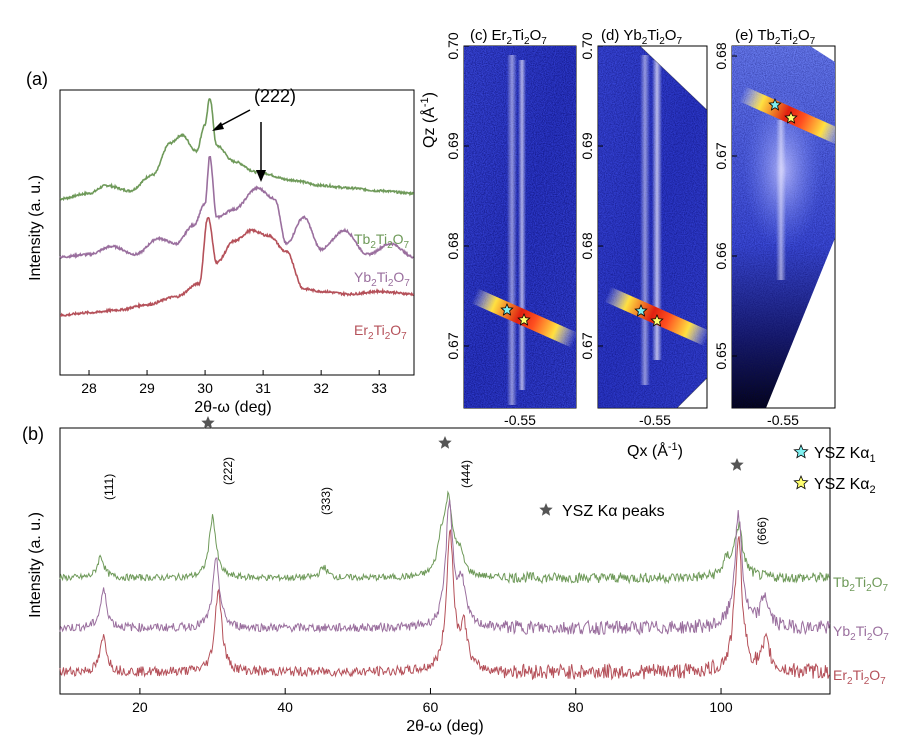  Describe the element at coordinates (326, 501) in the screenshot. I see `peak-label-333: (333)` at that location.